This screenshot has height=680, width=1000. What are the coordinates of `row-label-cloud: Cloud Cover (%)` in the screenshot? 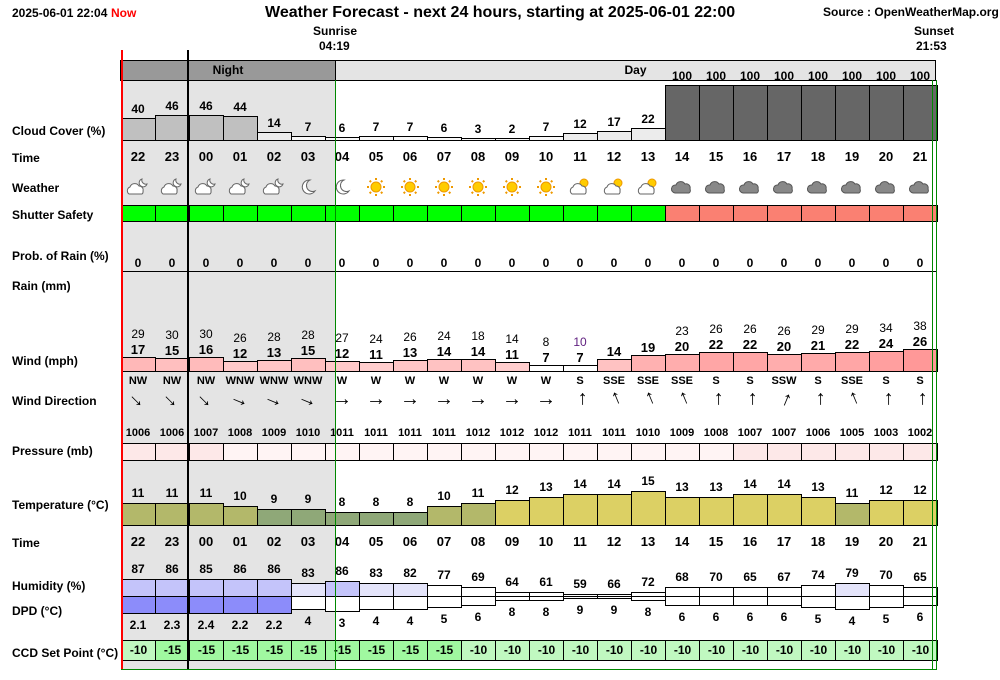 It's located at (59, 131).